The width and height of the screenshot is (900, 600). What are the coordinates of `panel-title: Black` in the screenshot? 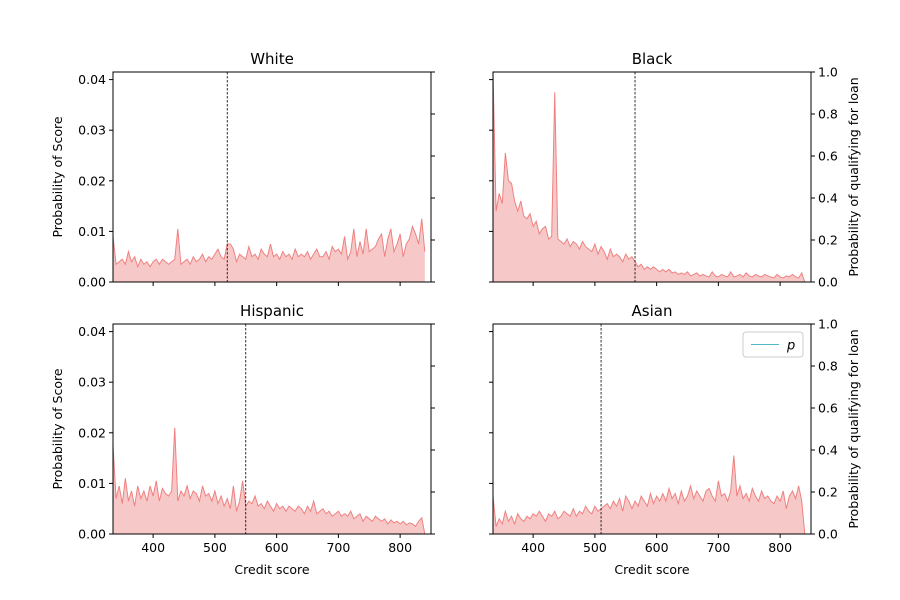 It's located at (652, 59).